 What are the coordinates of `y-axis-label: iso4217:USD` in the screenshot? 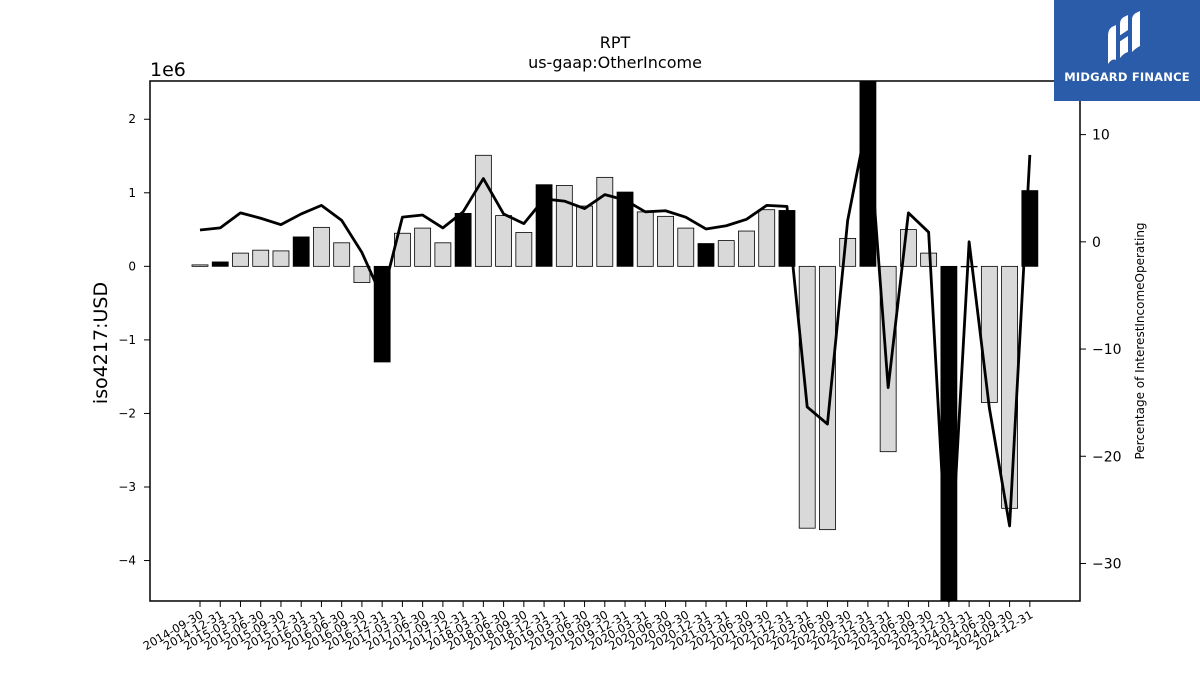 It's located at (101, 343).